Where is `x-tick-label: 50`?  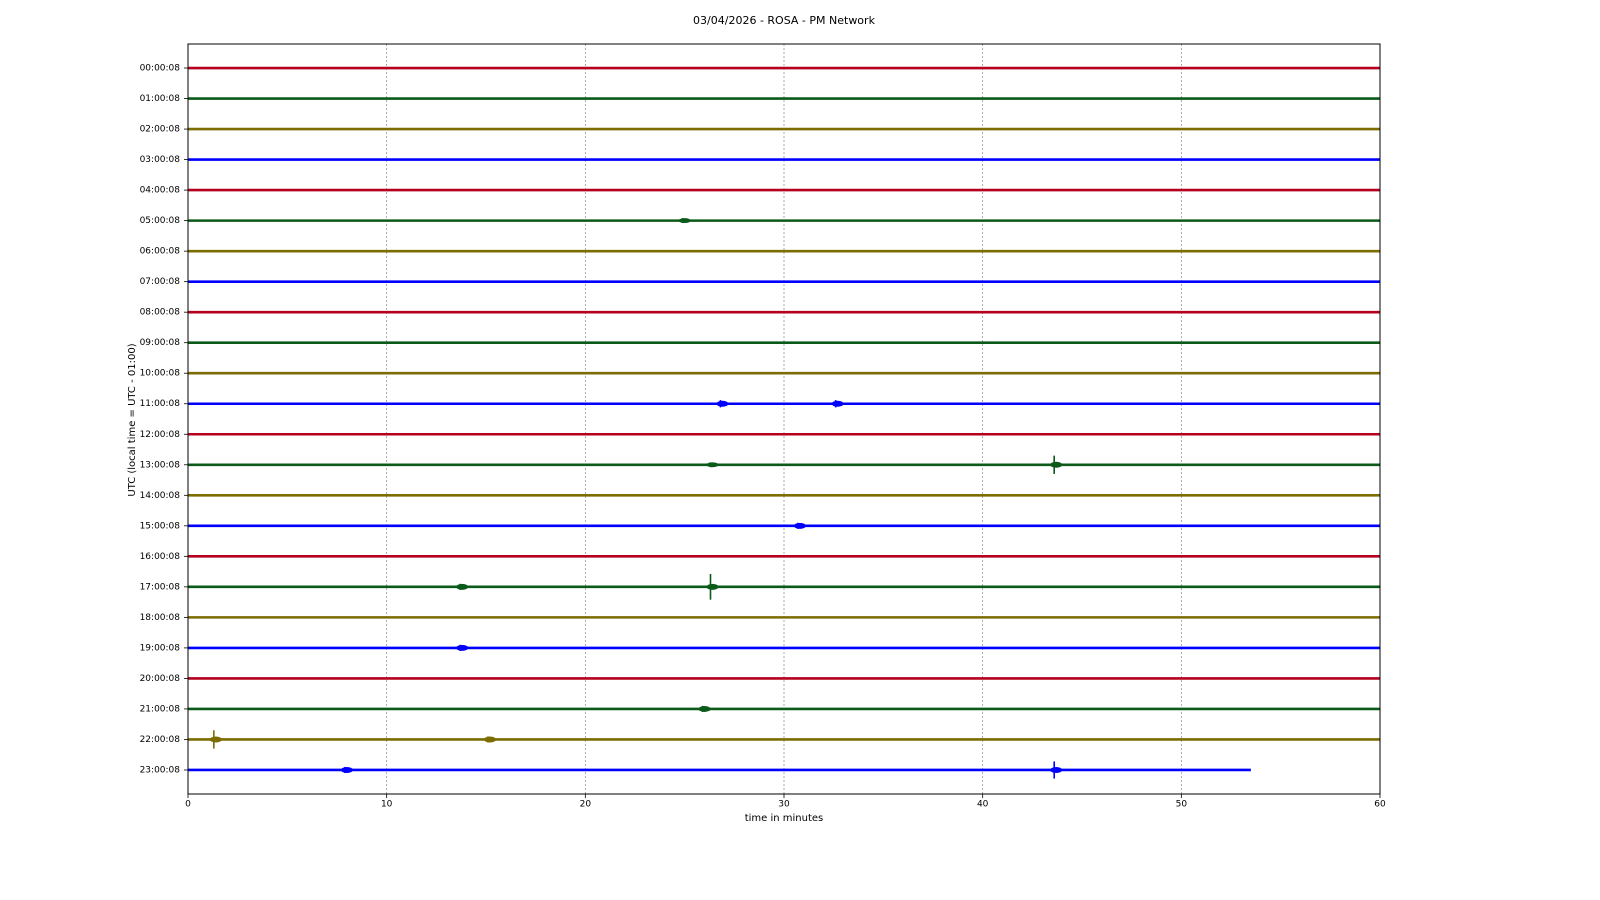 x-tick-label: 50 is located at coordinates (1182, 805).